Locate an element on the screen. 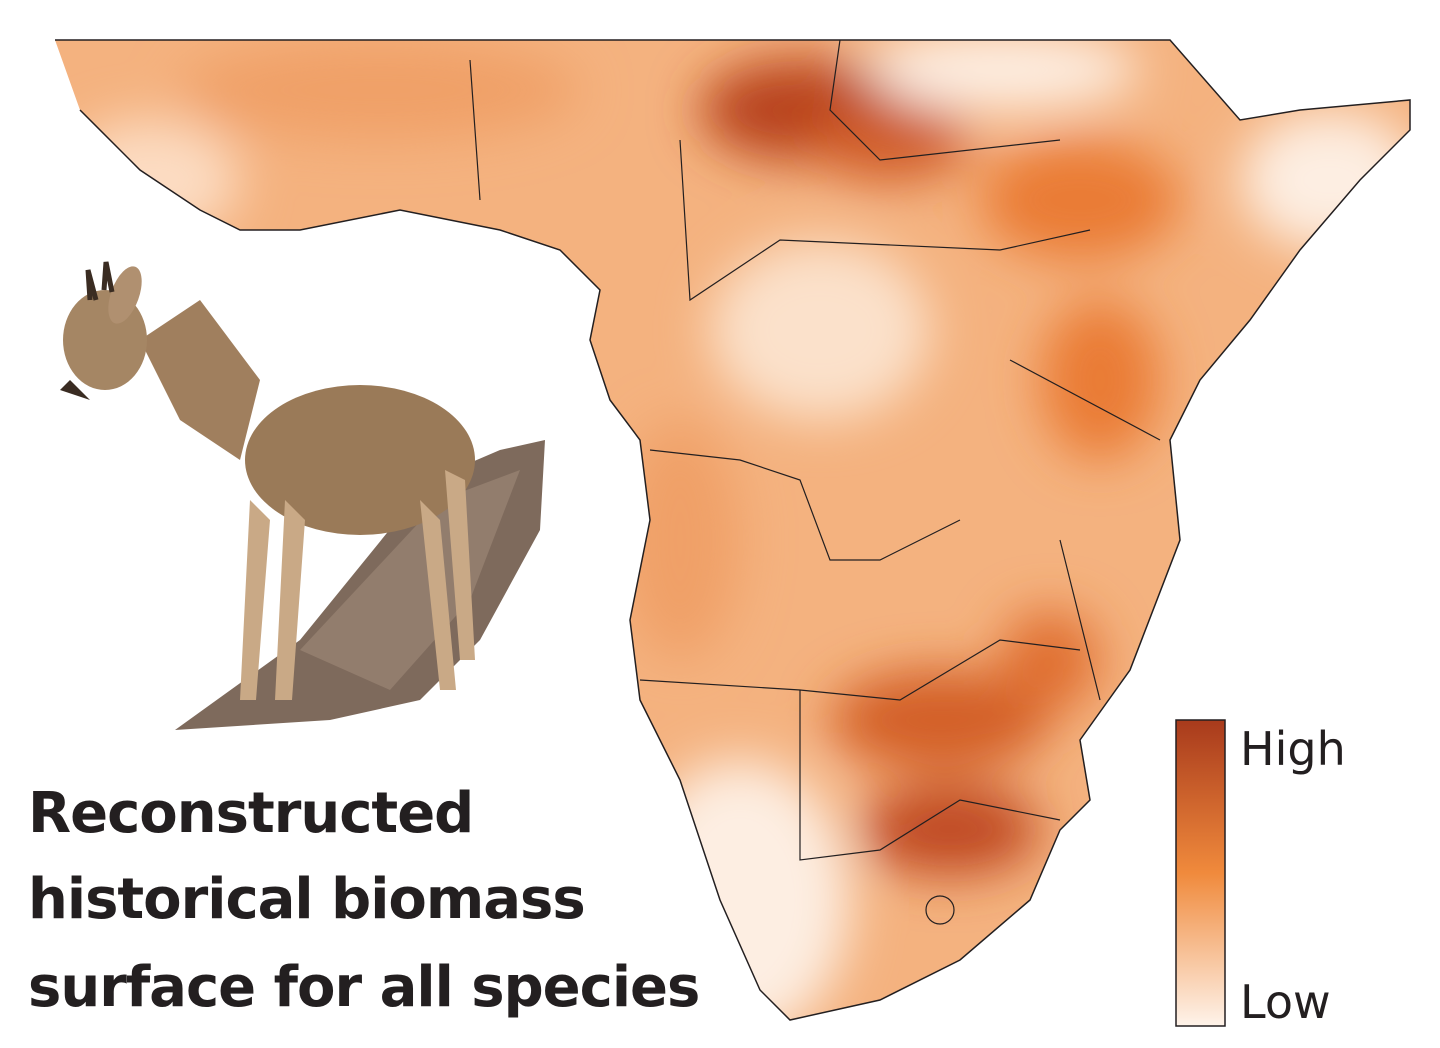 The image size is (1440, 1048). legend-high: High is located at coordinates (1293, 749).